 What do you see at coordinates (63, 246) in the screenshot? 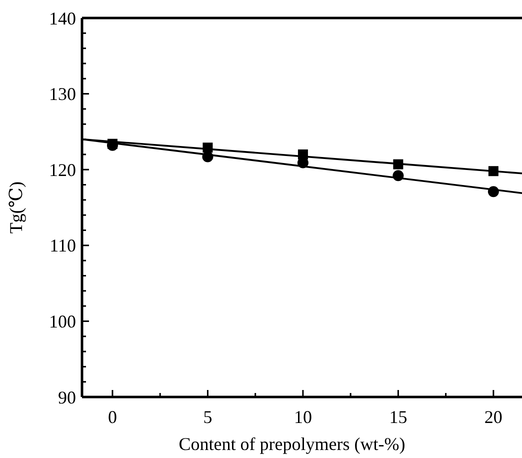
I see `y-tick-label: 110` at bounding box center [63, 246].